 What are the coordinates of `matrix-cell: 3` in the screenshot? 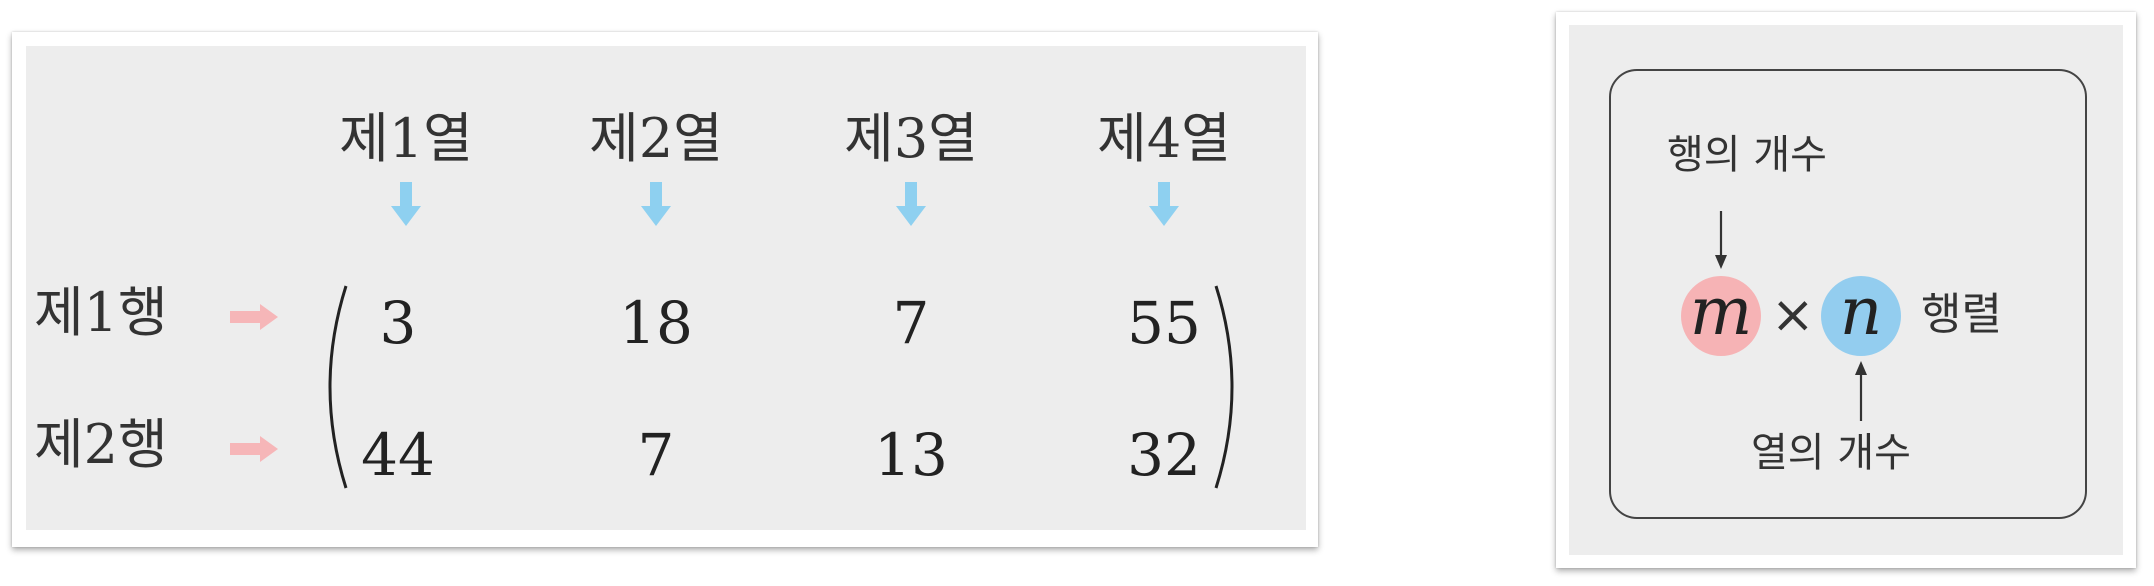 It's located at (398, 323).